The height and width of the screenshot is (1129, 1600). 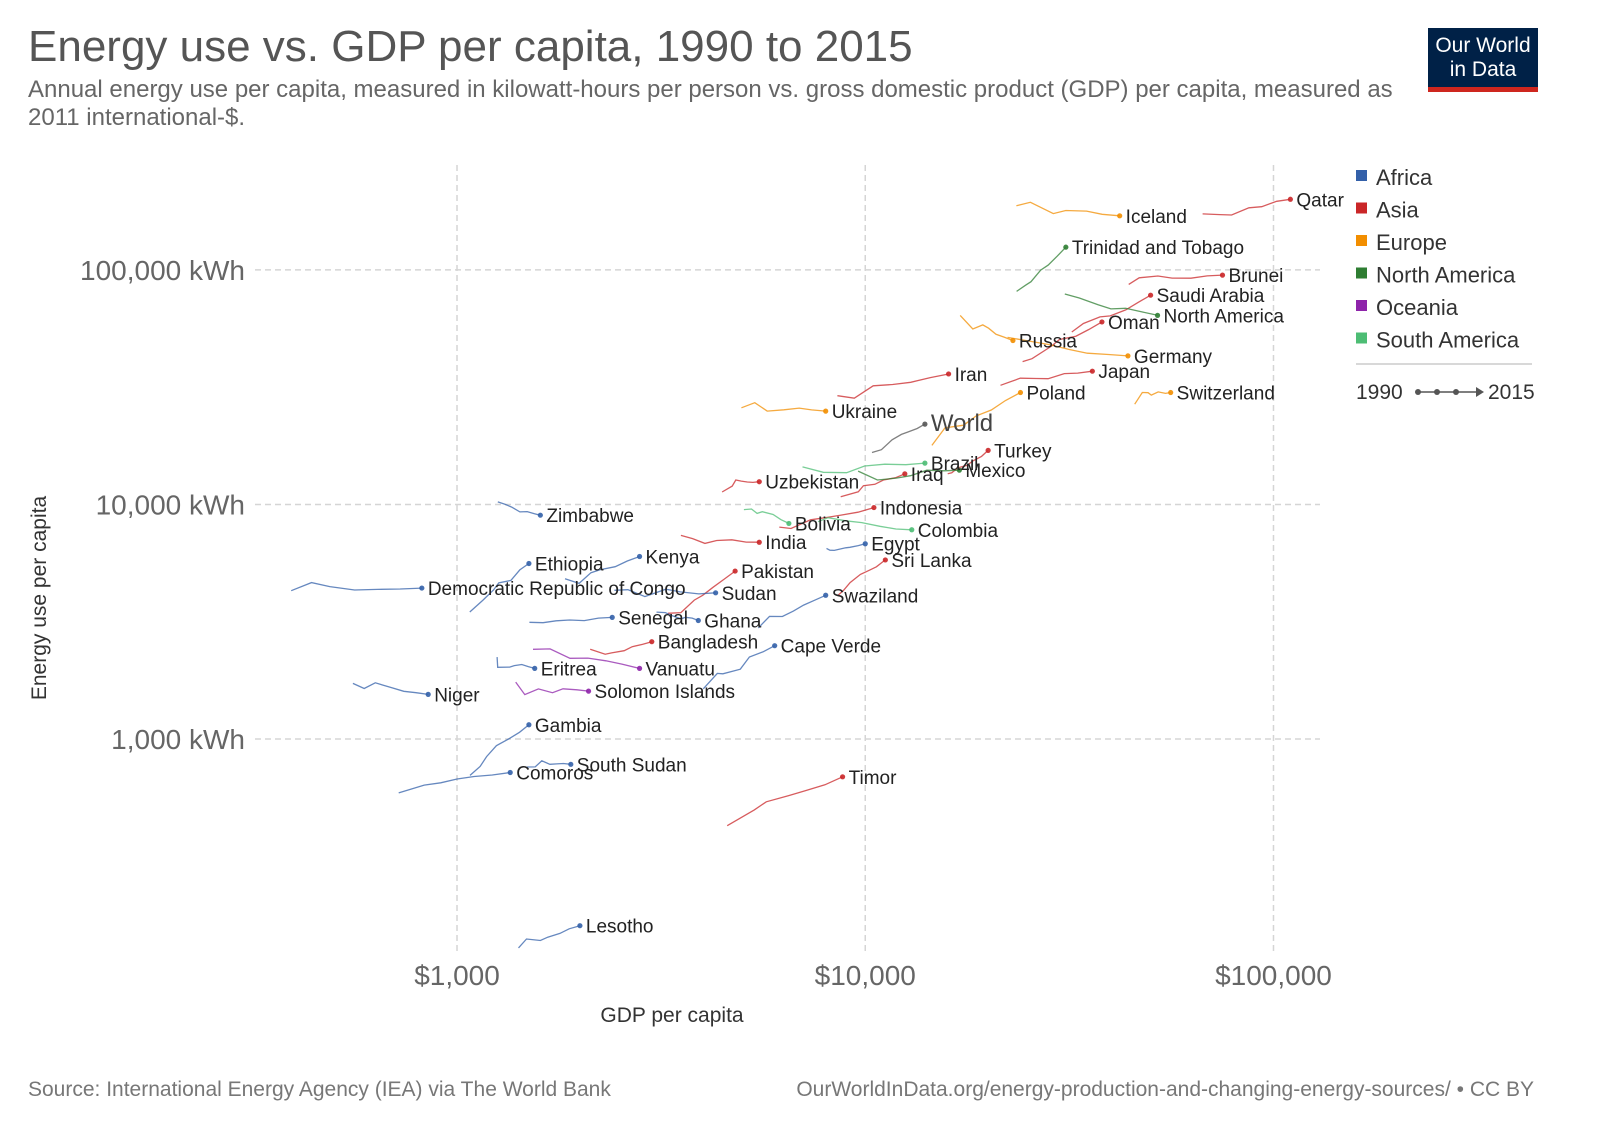 I want to click on label-ethiopia: Ethiopia, so click(x=569, y=565).